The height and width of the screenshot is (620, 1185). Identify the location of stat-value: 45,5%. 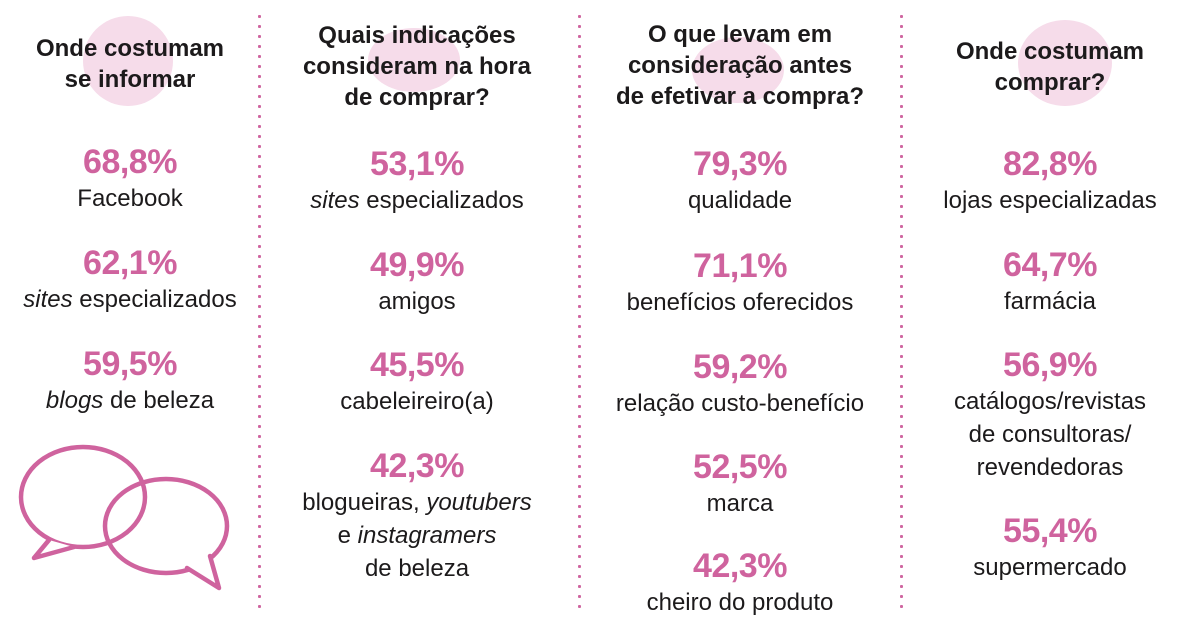
(417, 365).